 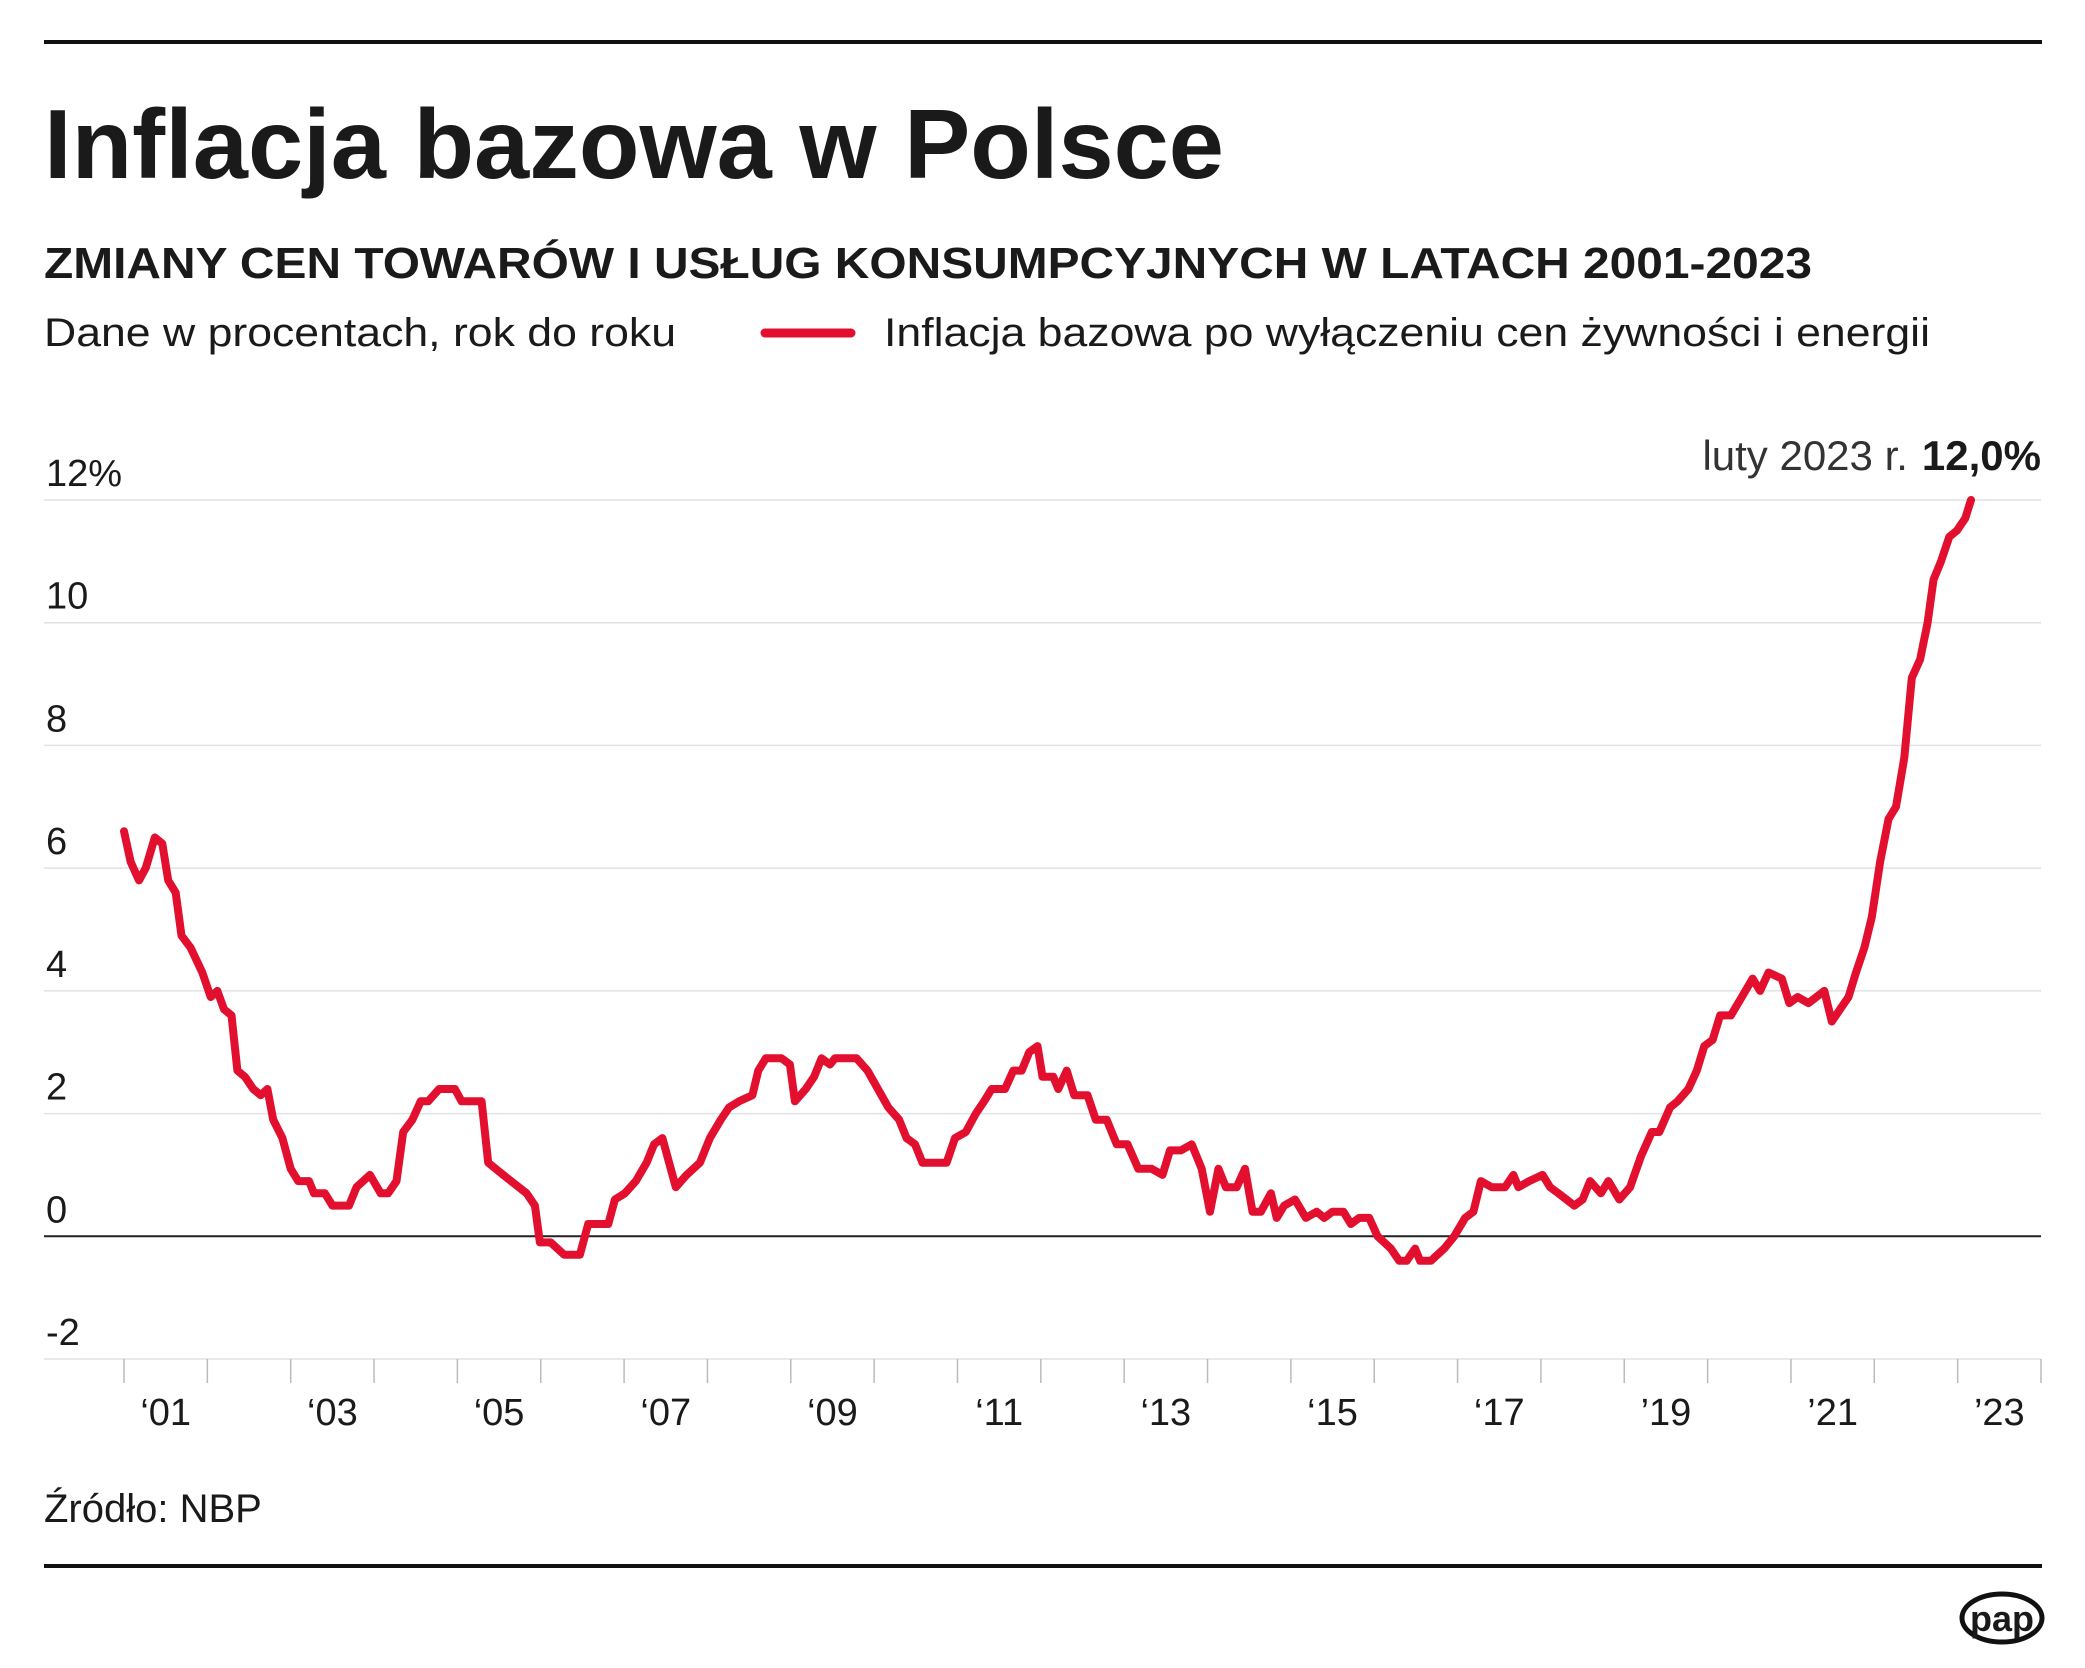 What do you see at coordinates (832, 1413) in the screenshot?
I see `x-tick-label: ‘09` at bounding box center [832, 1413].